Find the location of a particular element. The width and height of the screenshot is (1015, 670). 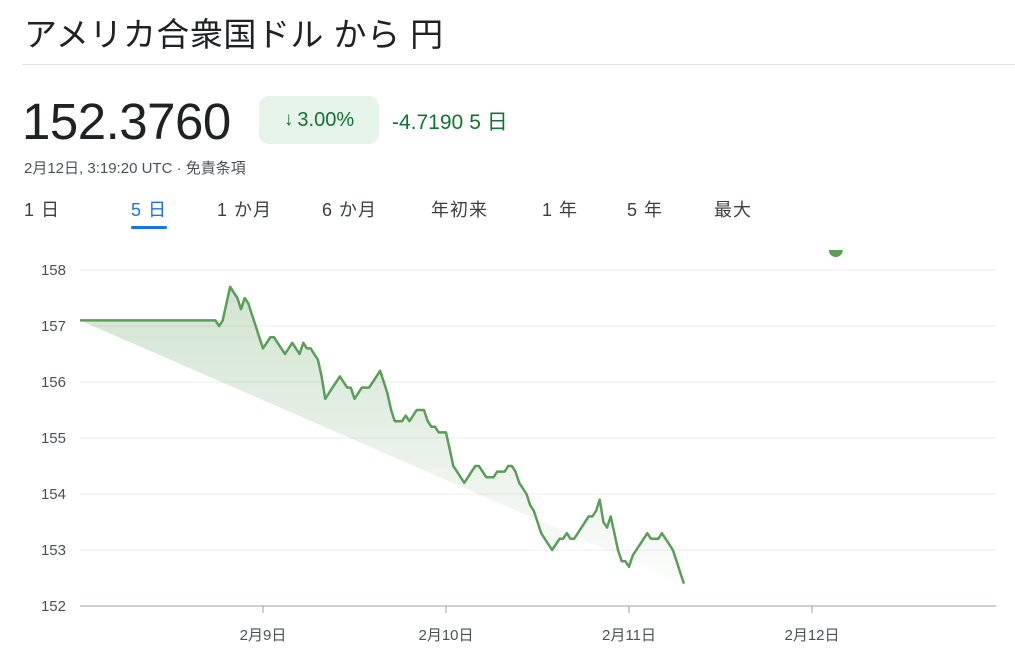

down-arrow-icon: ↓ is located at coordinates (288, 119).